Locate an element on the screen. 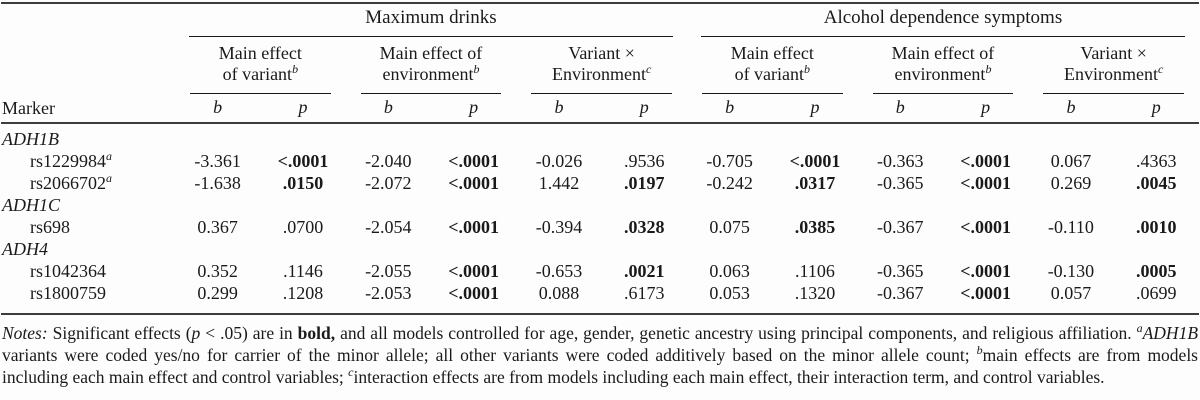 The width and height of the screenshot is (1200, 400). notes-segment: p is located at coordinates (196, 333).